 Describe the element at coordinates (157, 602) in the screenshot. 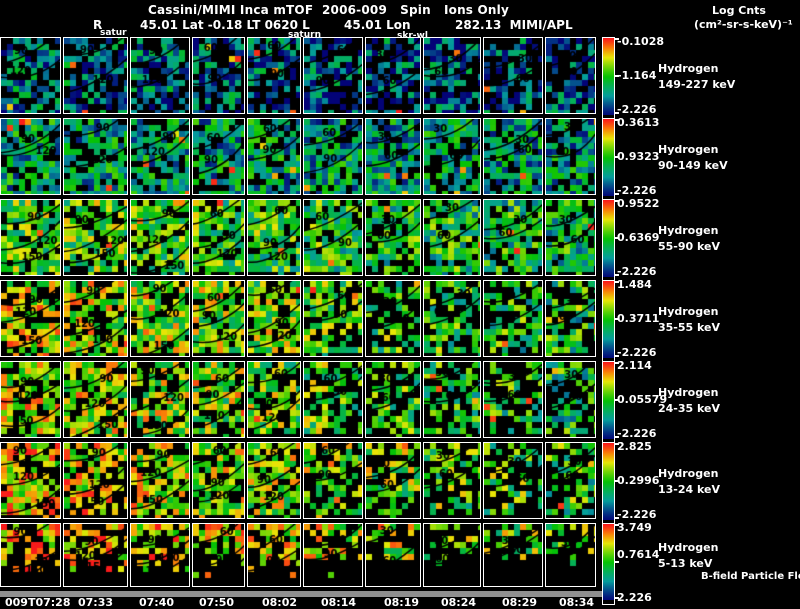

I see `time-tick-label: 07:40` at that location.